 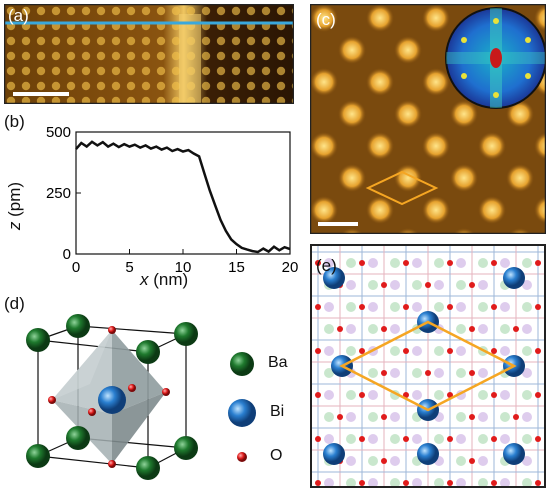 What do you see at coordinates (326, 265) in the screenshot?
I see `panel-label-e: (e)` at bounding box center [326, 265].